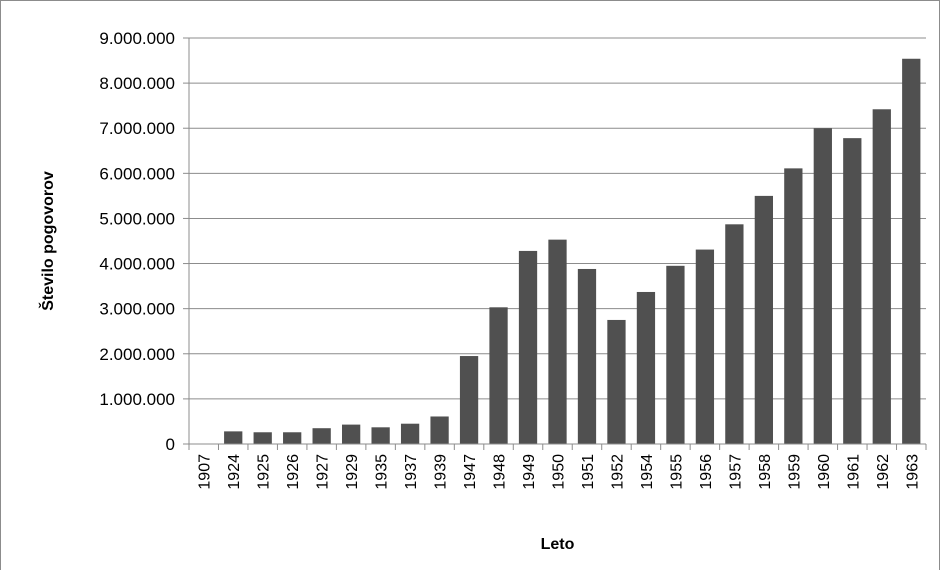 Image resolution: width=942 pixels, height=573 pixels. Describe the element at coordinates (137, 83) in the screenshot. I see `y-tick-label: 8.000.000` at that location.